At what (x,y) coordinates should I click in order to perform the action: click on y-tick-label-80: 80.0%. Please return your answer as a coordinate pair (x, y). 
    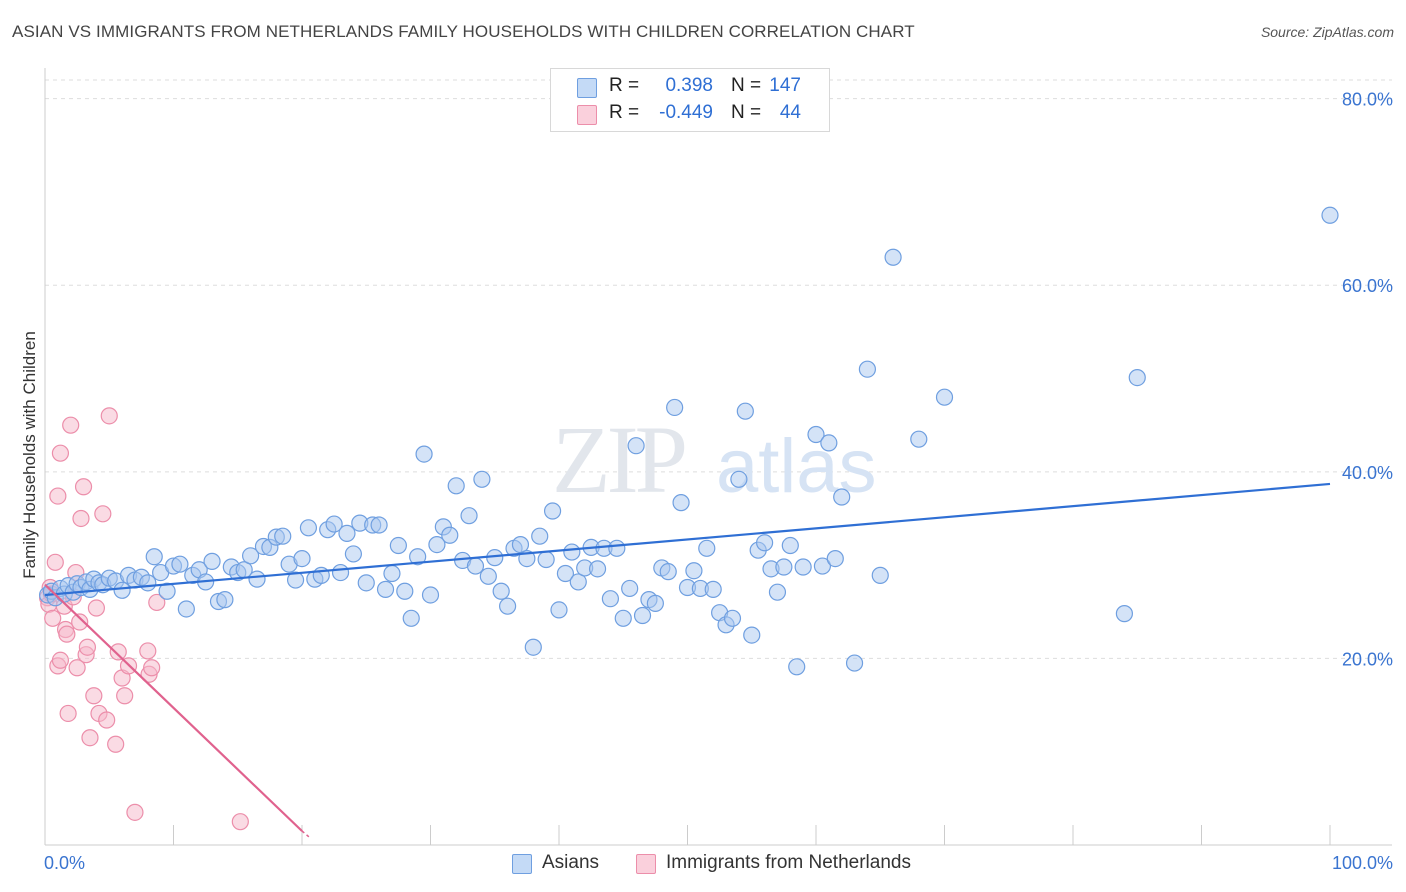
    Looking at the image, I should click on (1367, 100).